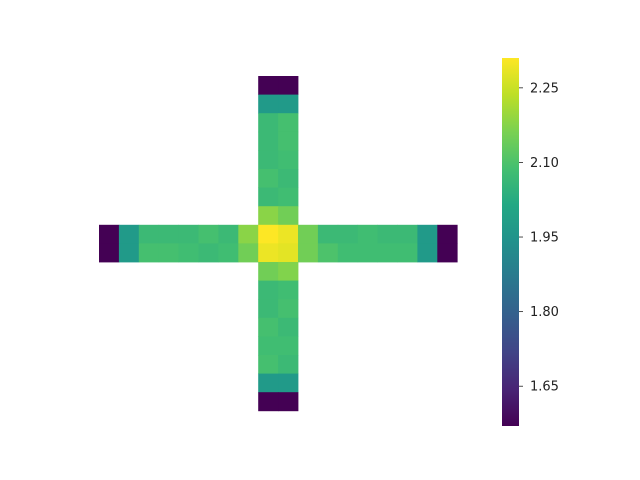  I want to click on colorbar-ticks: 1.65 1.80 1.95 2.10 2.25, so click(539, 238).